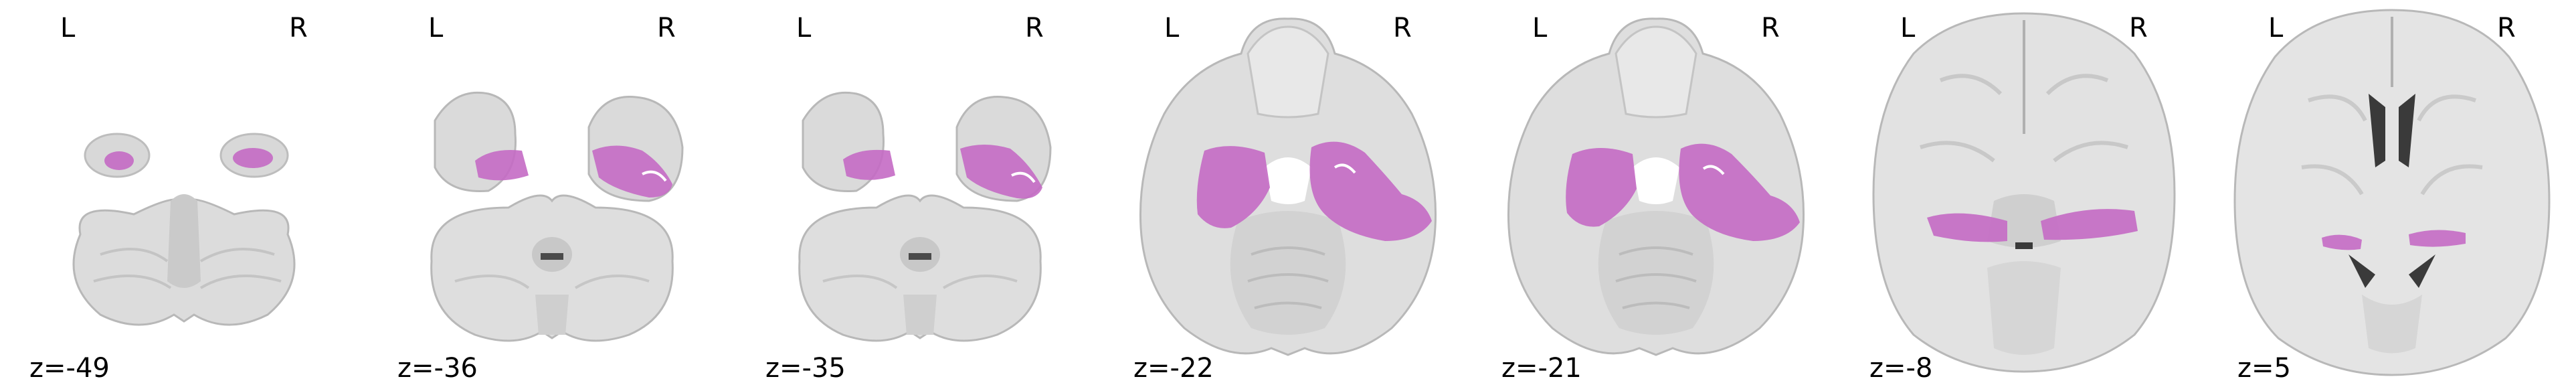  I want to click on slice-panel: L R z=5, so click(2392, 192).